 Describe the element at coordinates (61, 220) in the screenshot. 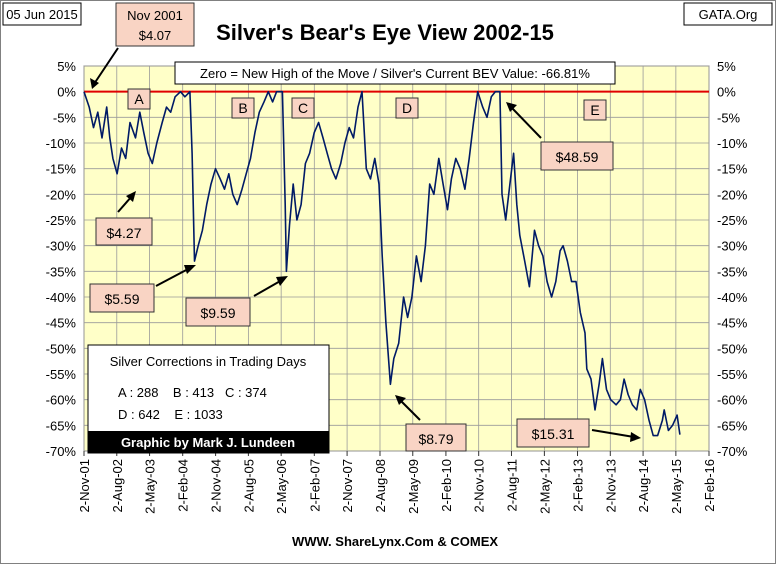

I see `y-tick-label-left: -25%` at that location.